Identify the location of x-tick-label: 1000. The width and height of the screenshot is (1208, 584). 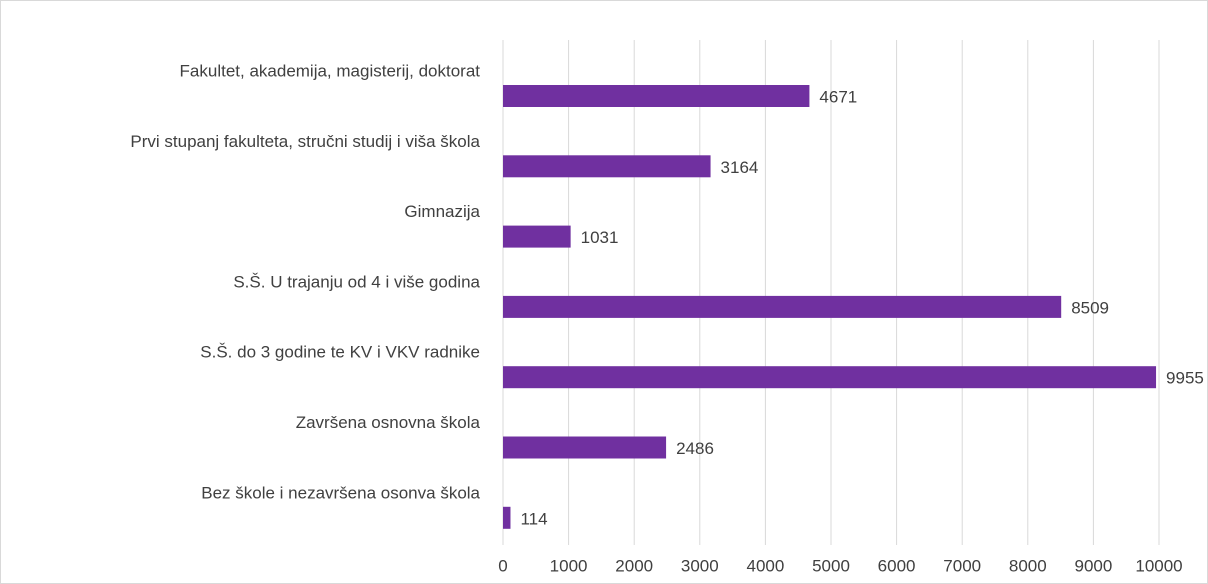
(569, 565).